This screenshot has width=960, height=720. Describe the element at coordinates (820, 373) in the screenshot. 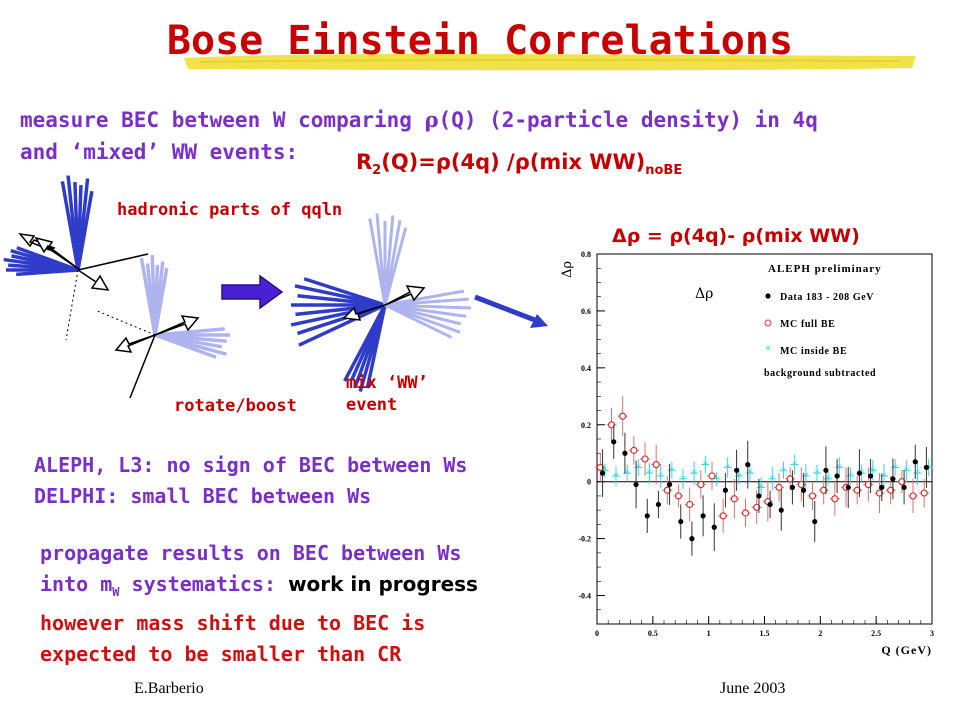

I see `legend-entry: background subtracted` at that location.